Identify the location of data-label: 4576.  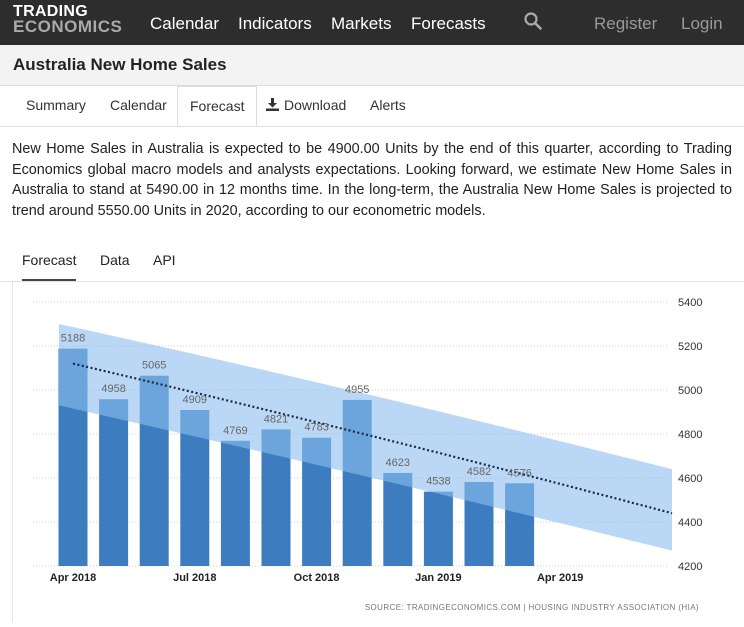
(519, 473).